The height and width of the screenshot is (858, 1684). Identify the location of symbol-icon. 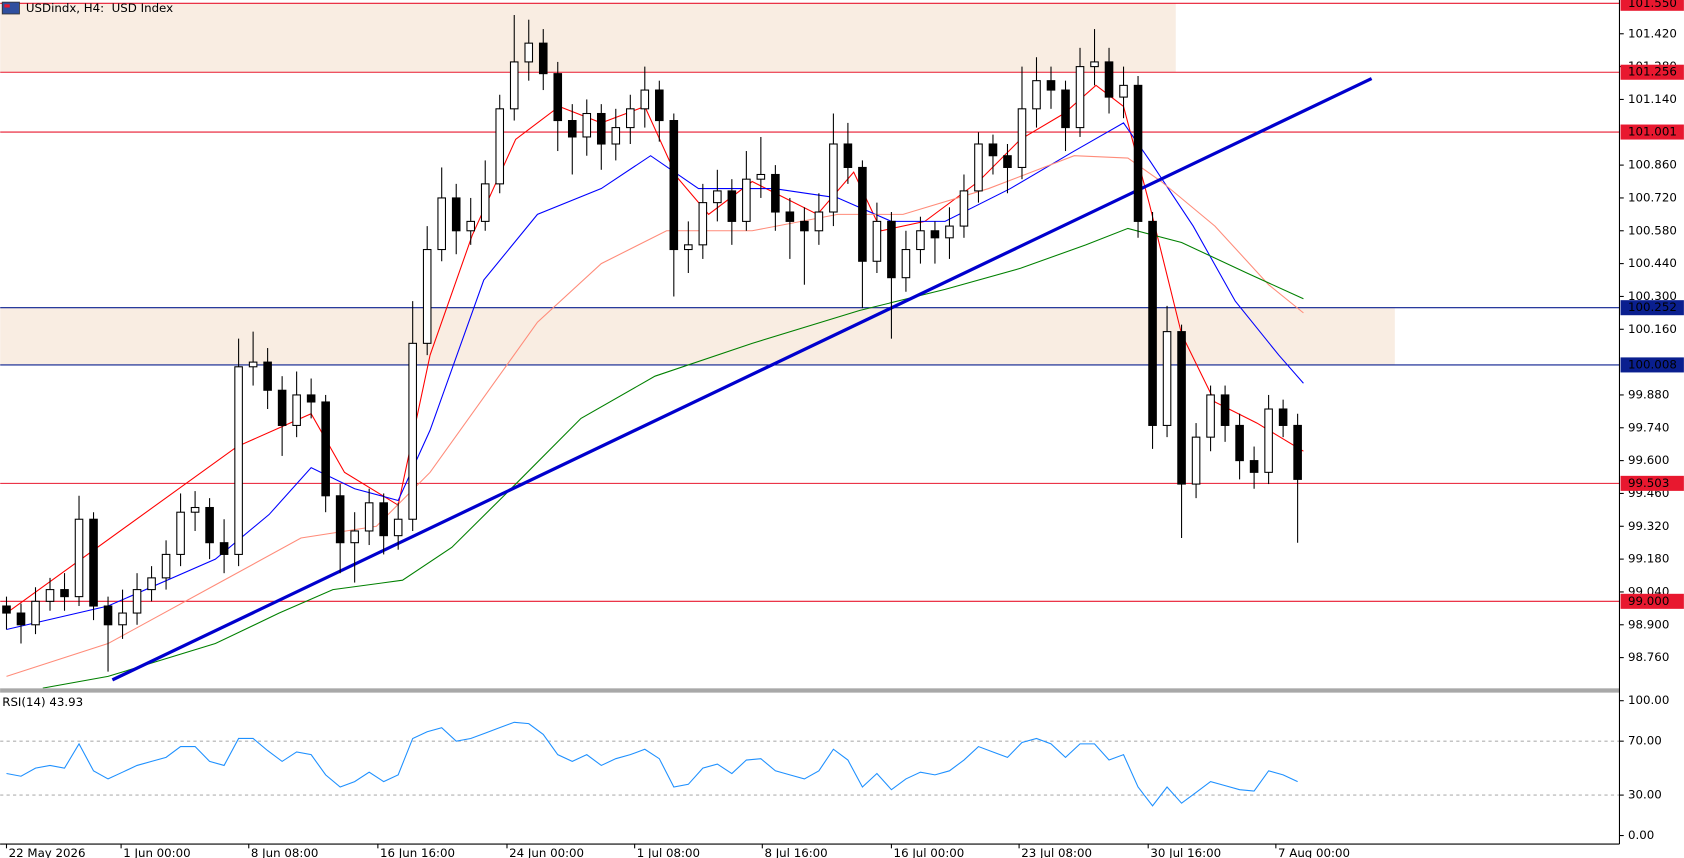
(10, 8).